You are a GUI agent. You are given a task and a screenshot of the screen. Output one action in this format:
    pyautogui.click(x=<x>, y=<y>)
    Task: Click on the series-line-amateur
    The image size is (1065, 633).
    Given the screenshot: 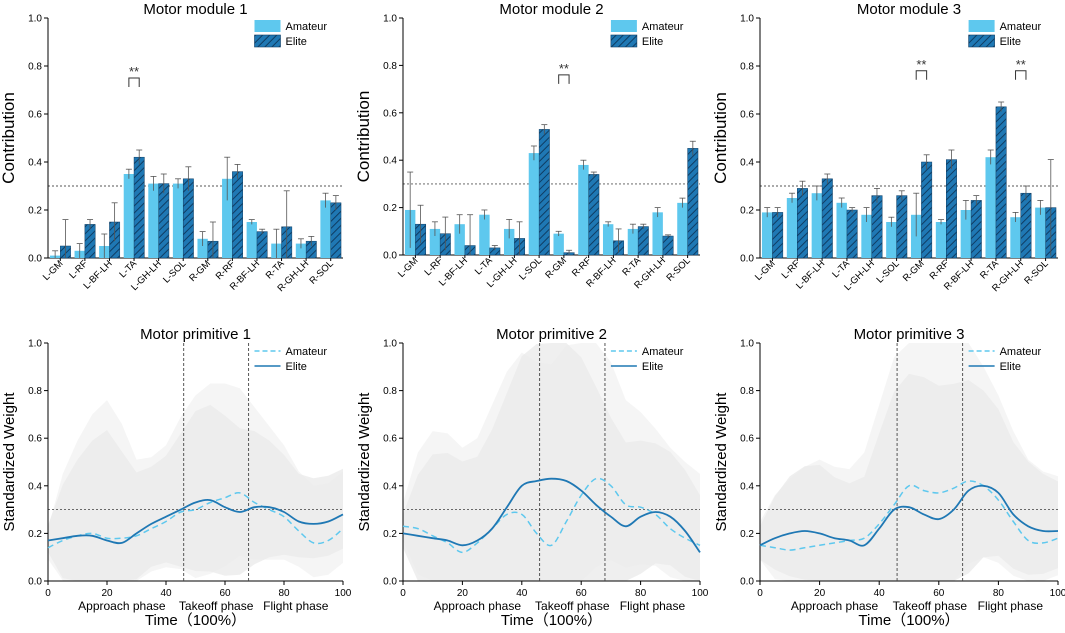 What is the action you would take?
    pyautogui.click(x=195, y=520)
    